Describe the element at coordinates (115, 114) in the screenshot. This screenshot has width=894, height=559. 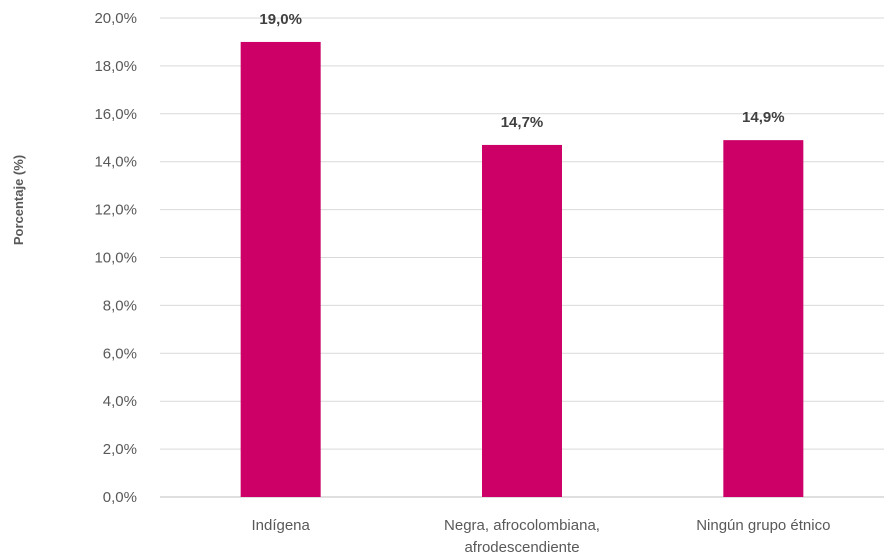
I see `y-tick-label: 16,0%` at that location.